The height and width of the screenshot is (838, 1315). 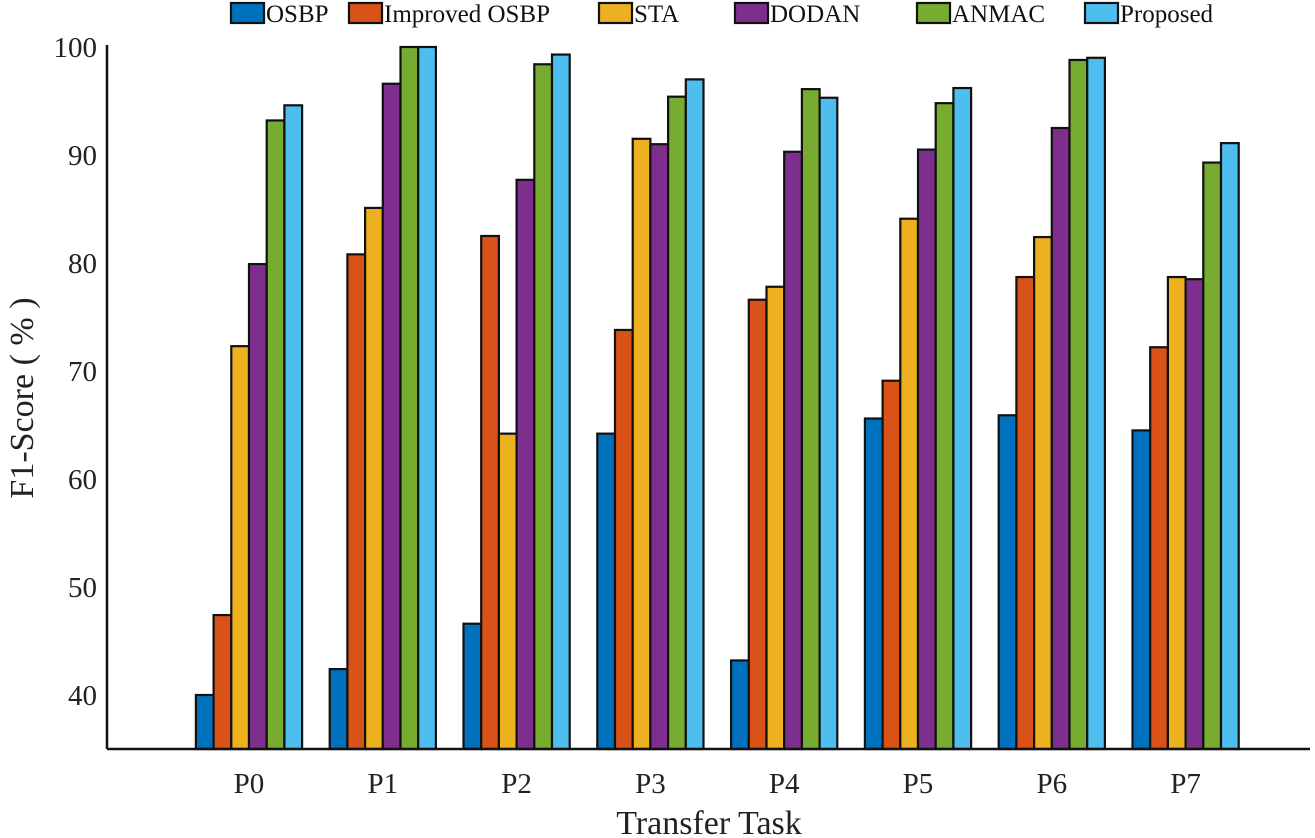 I want to click on legend-label: ANMAC, so click(x=998, y=14).